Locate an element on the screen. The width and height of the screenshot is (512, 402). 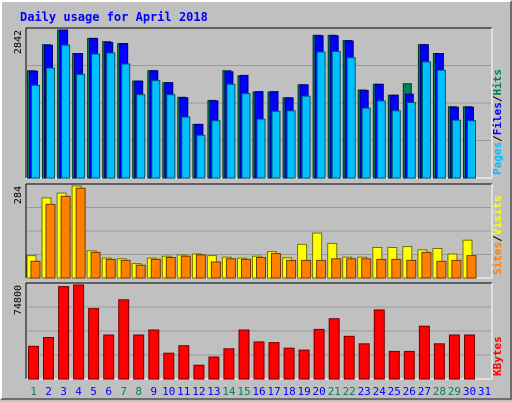
day-label-17: 17 is located at coordinates (273, 391).